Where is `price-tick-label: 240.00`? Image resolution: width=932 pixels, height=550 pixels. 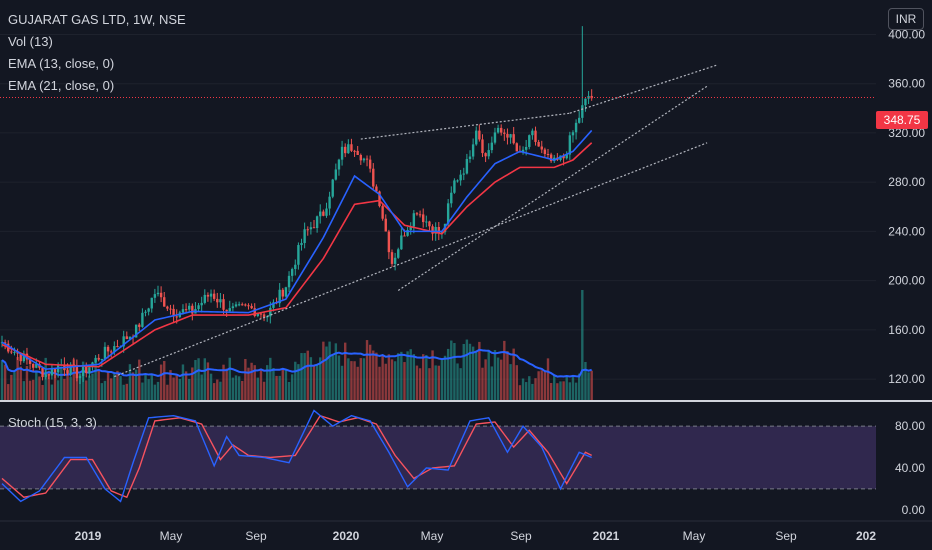 price-tick-label: 240.00 is located at coordinates (906, 231).